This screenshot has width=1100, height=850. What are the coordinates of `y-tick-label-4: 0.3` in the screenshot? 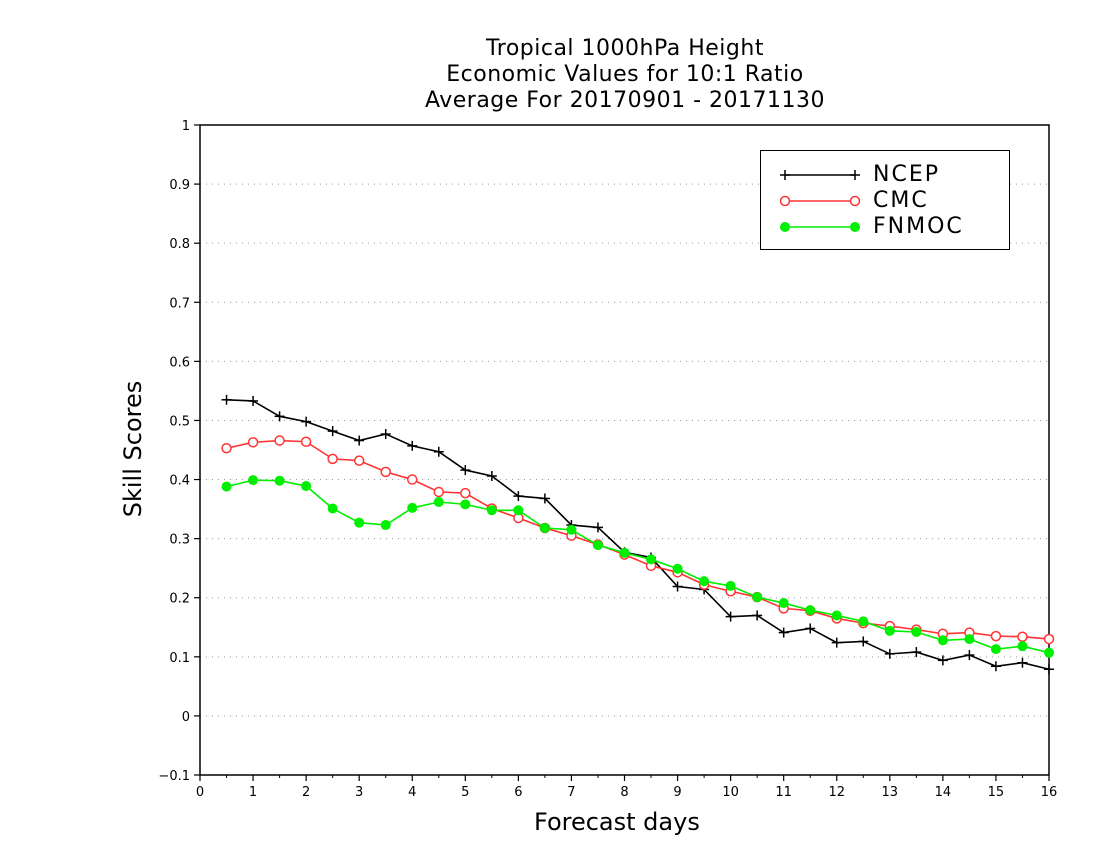 It's located at (179, 540).